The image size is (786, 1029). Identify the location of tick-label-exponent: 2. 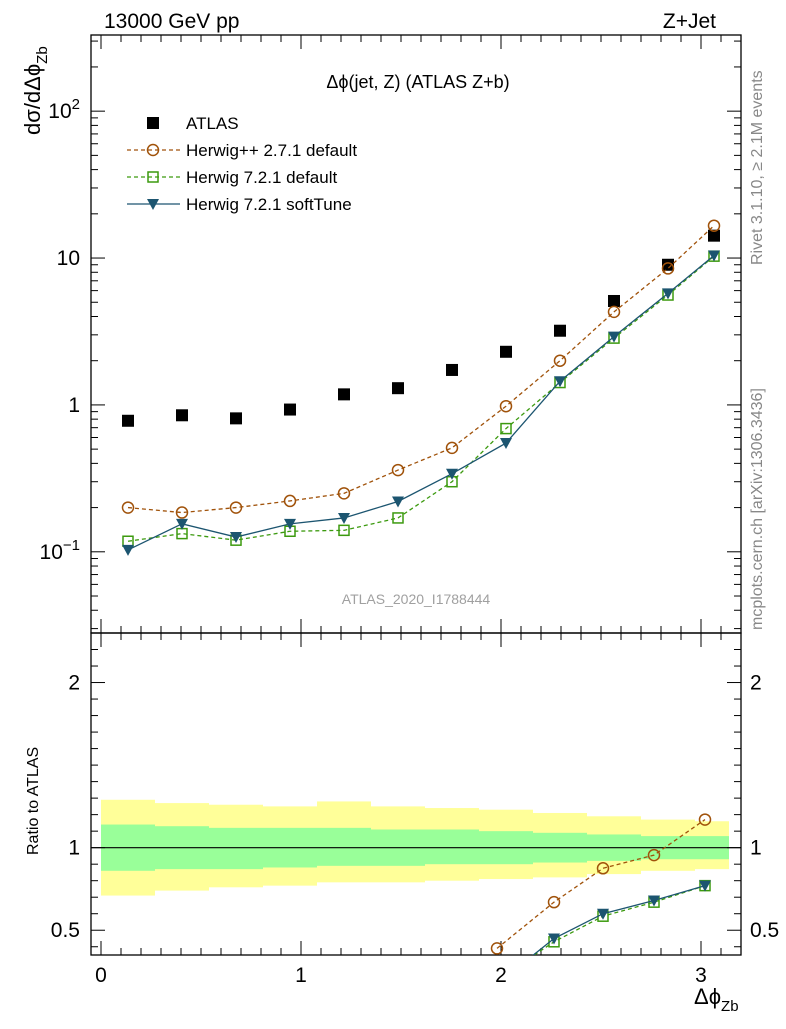
(76, 104).